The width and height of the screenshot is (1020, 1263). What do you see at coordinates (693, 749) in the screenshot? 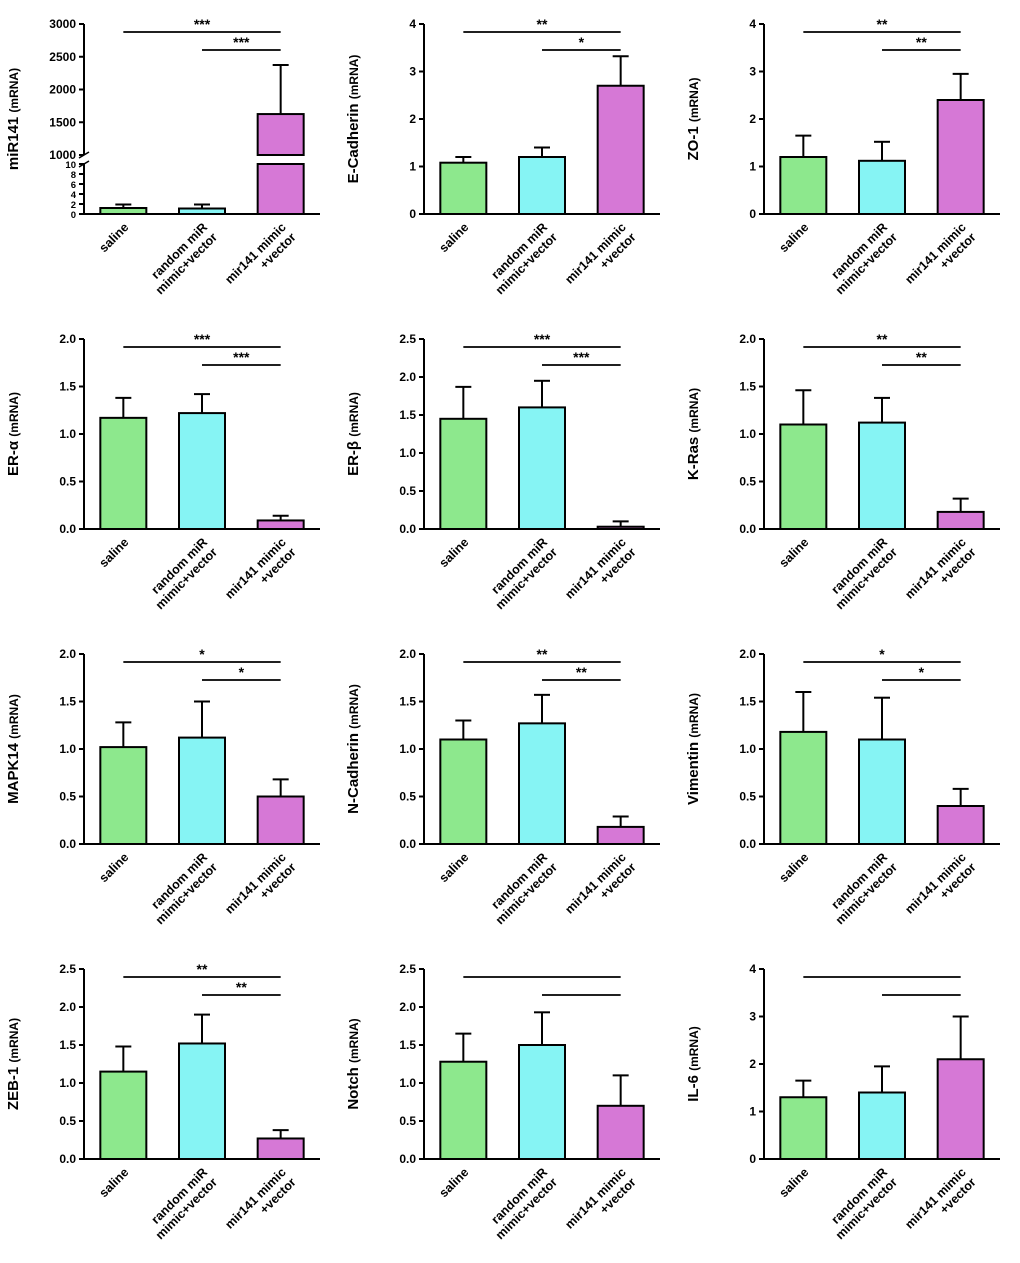
I see `y-axis-label: Vimentin (mRNA)` at bounding box center [693, 749].